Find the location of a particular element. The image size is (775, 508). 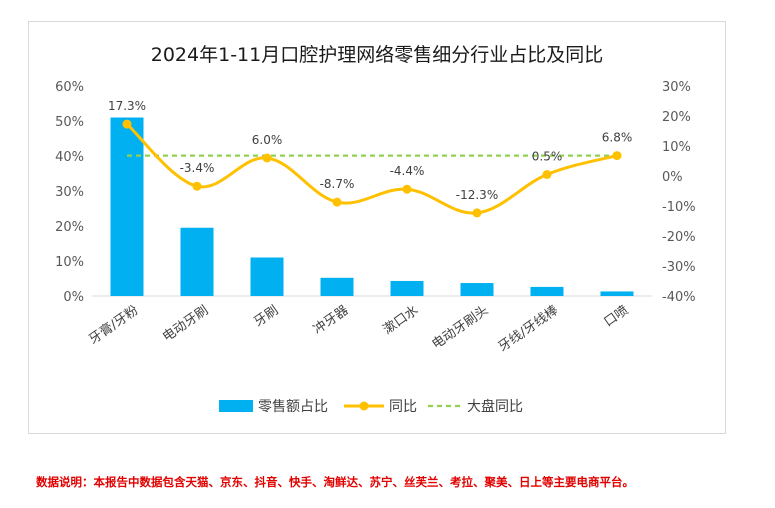

y-right-tick-label: -30% is located at coordinates (679, 267).